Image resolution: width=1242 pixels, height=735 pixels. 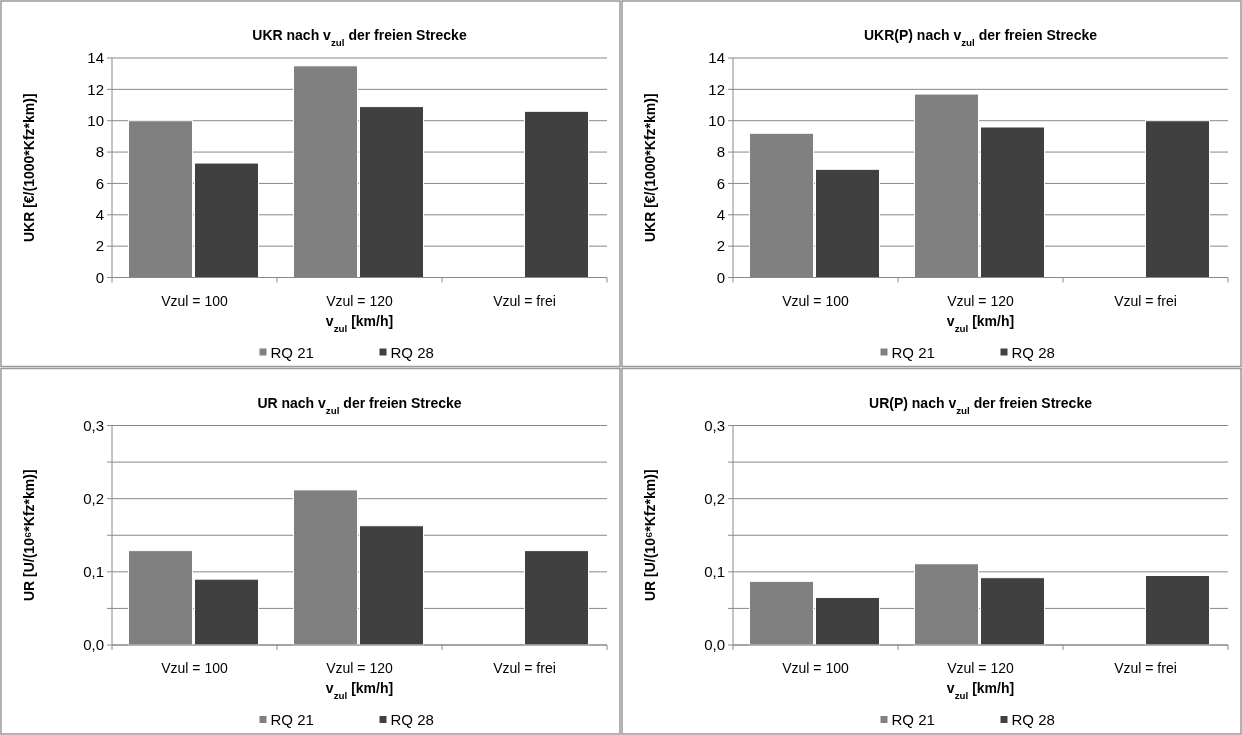 What do you see at coordinates (981, 404) in the screenshot?
I see `chart-title: UR(P) nach v$_{zul}$ der freien Strecke` at bounding box center [981, 404].